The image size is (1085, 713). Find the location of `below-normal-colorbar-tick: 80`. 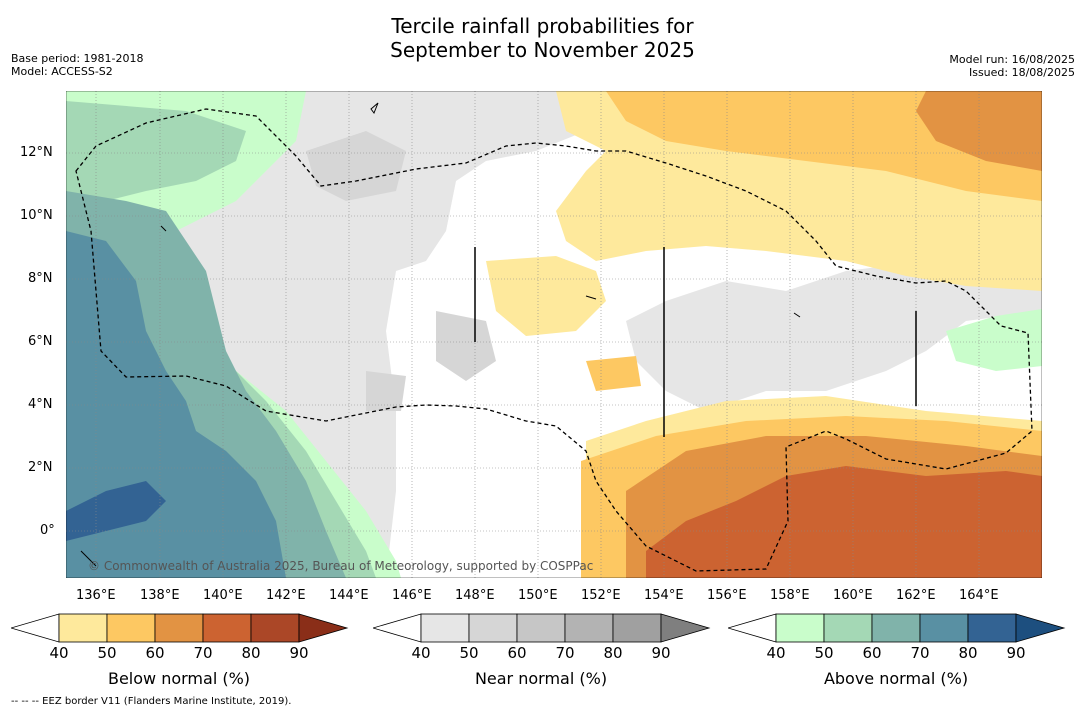

below-normal-colorbar-tick: 80 is located at coordinates (251, 653).